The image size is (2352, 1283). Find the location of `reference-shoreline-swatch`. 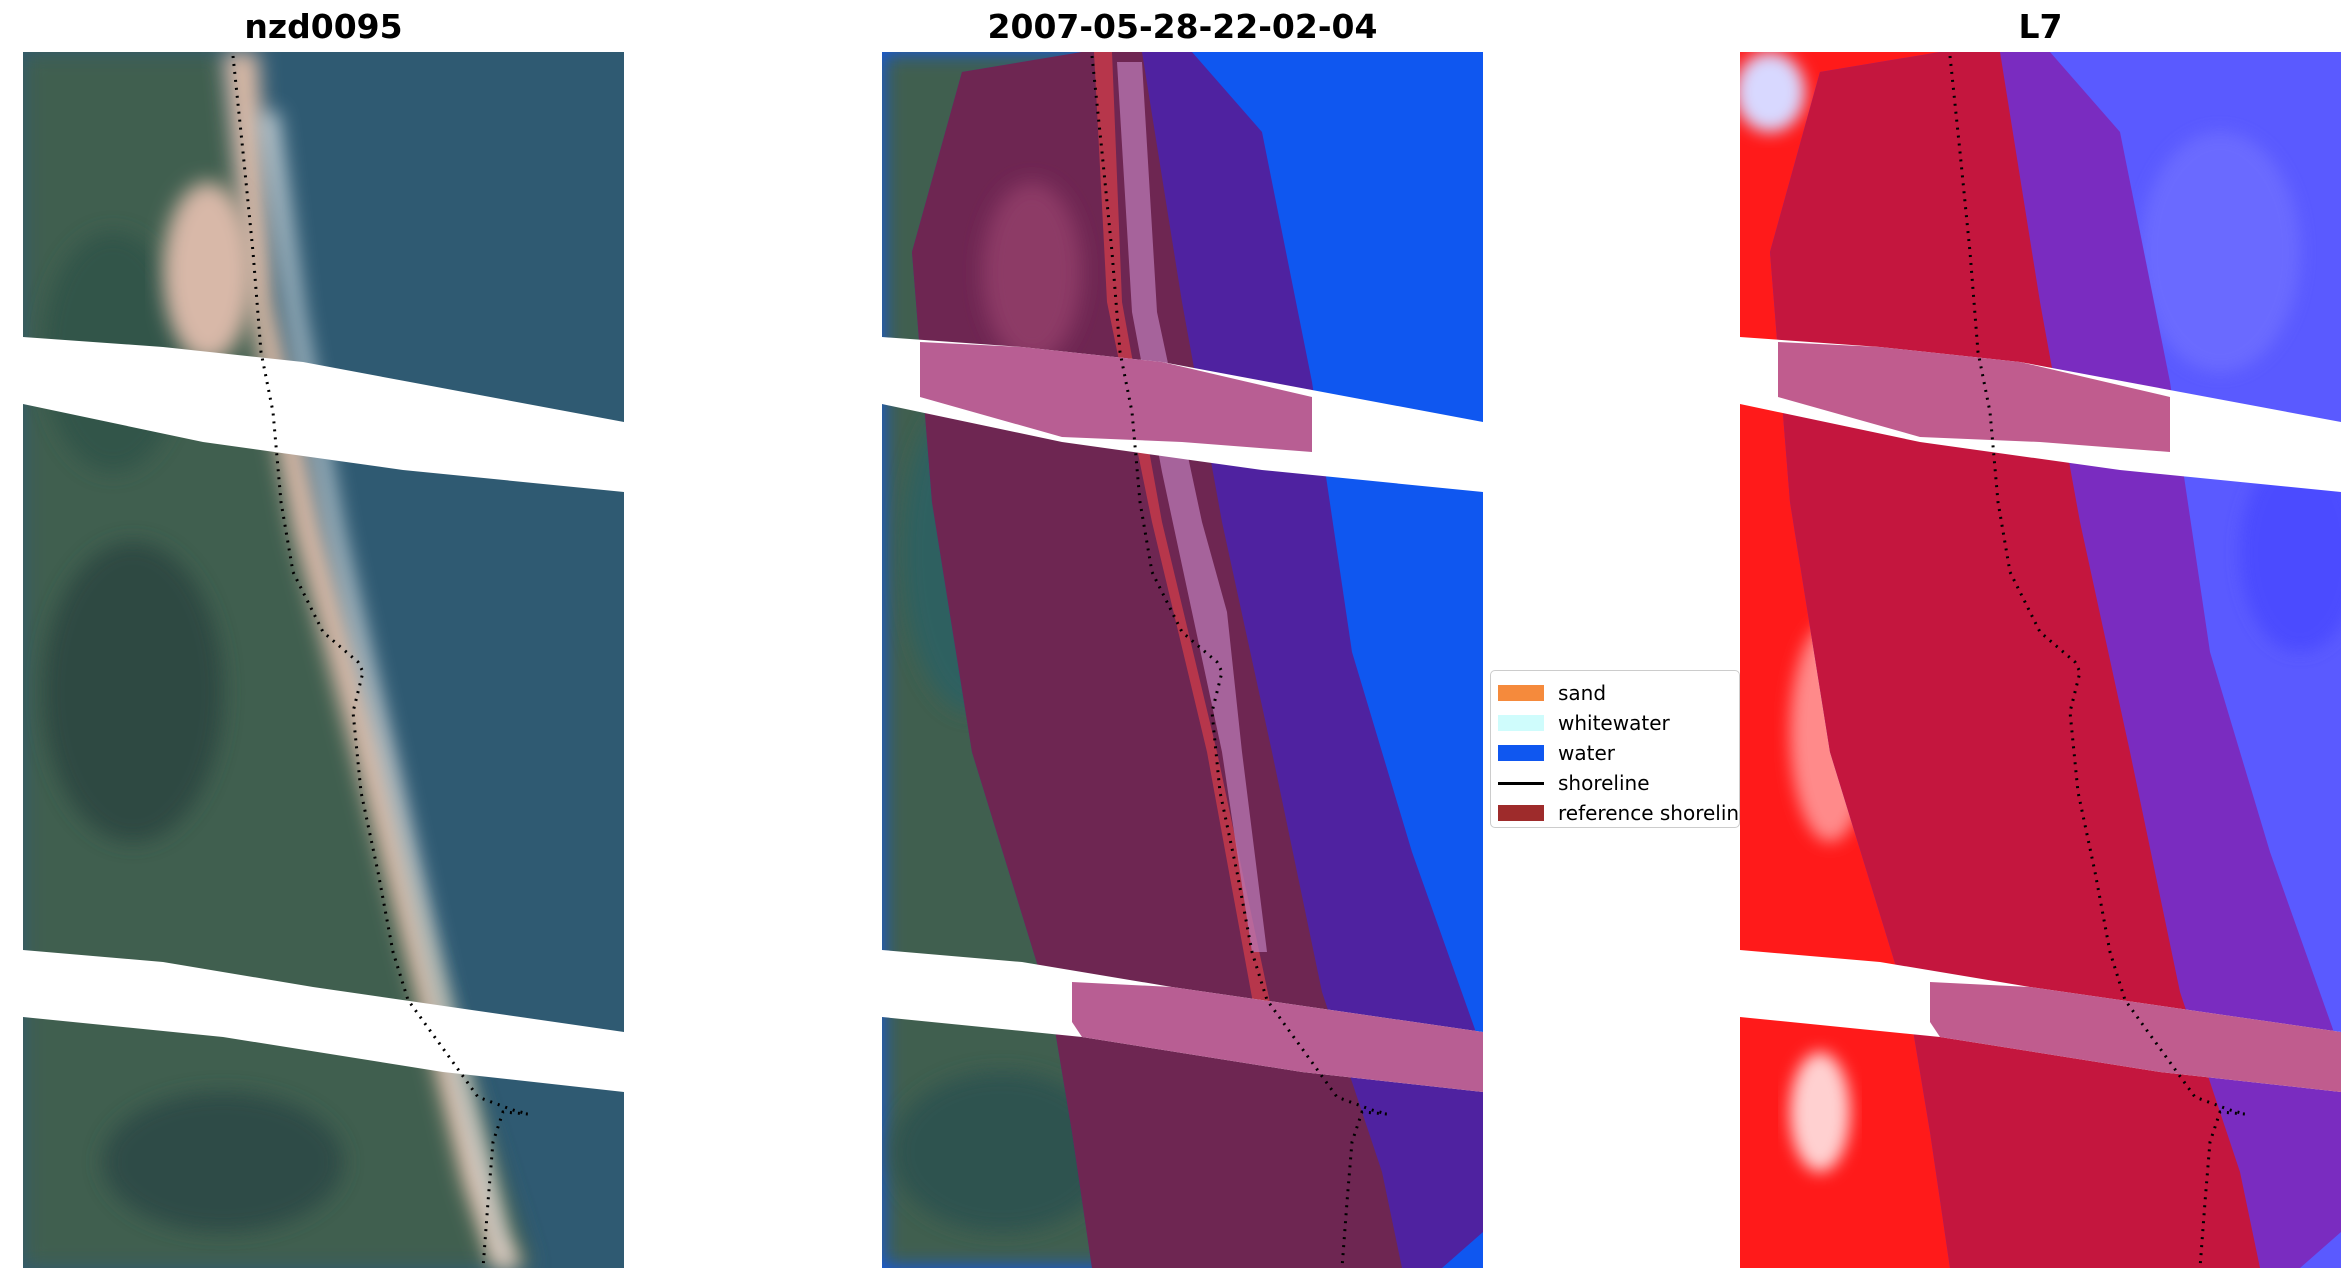

reference-shoreline-swatch is located at coordinates (1521, 813).